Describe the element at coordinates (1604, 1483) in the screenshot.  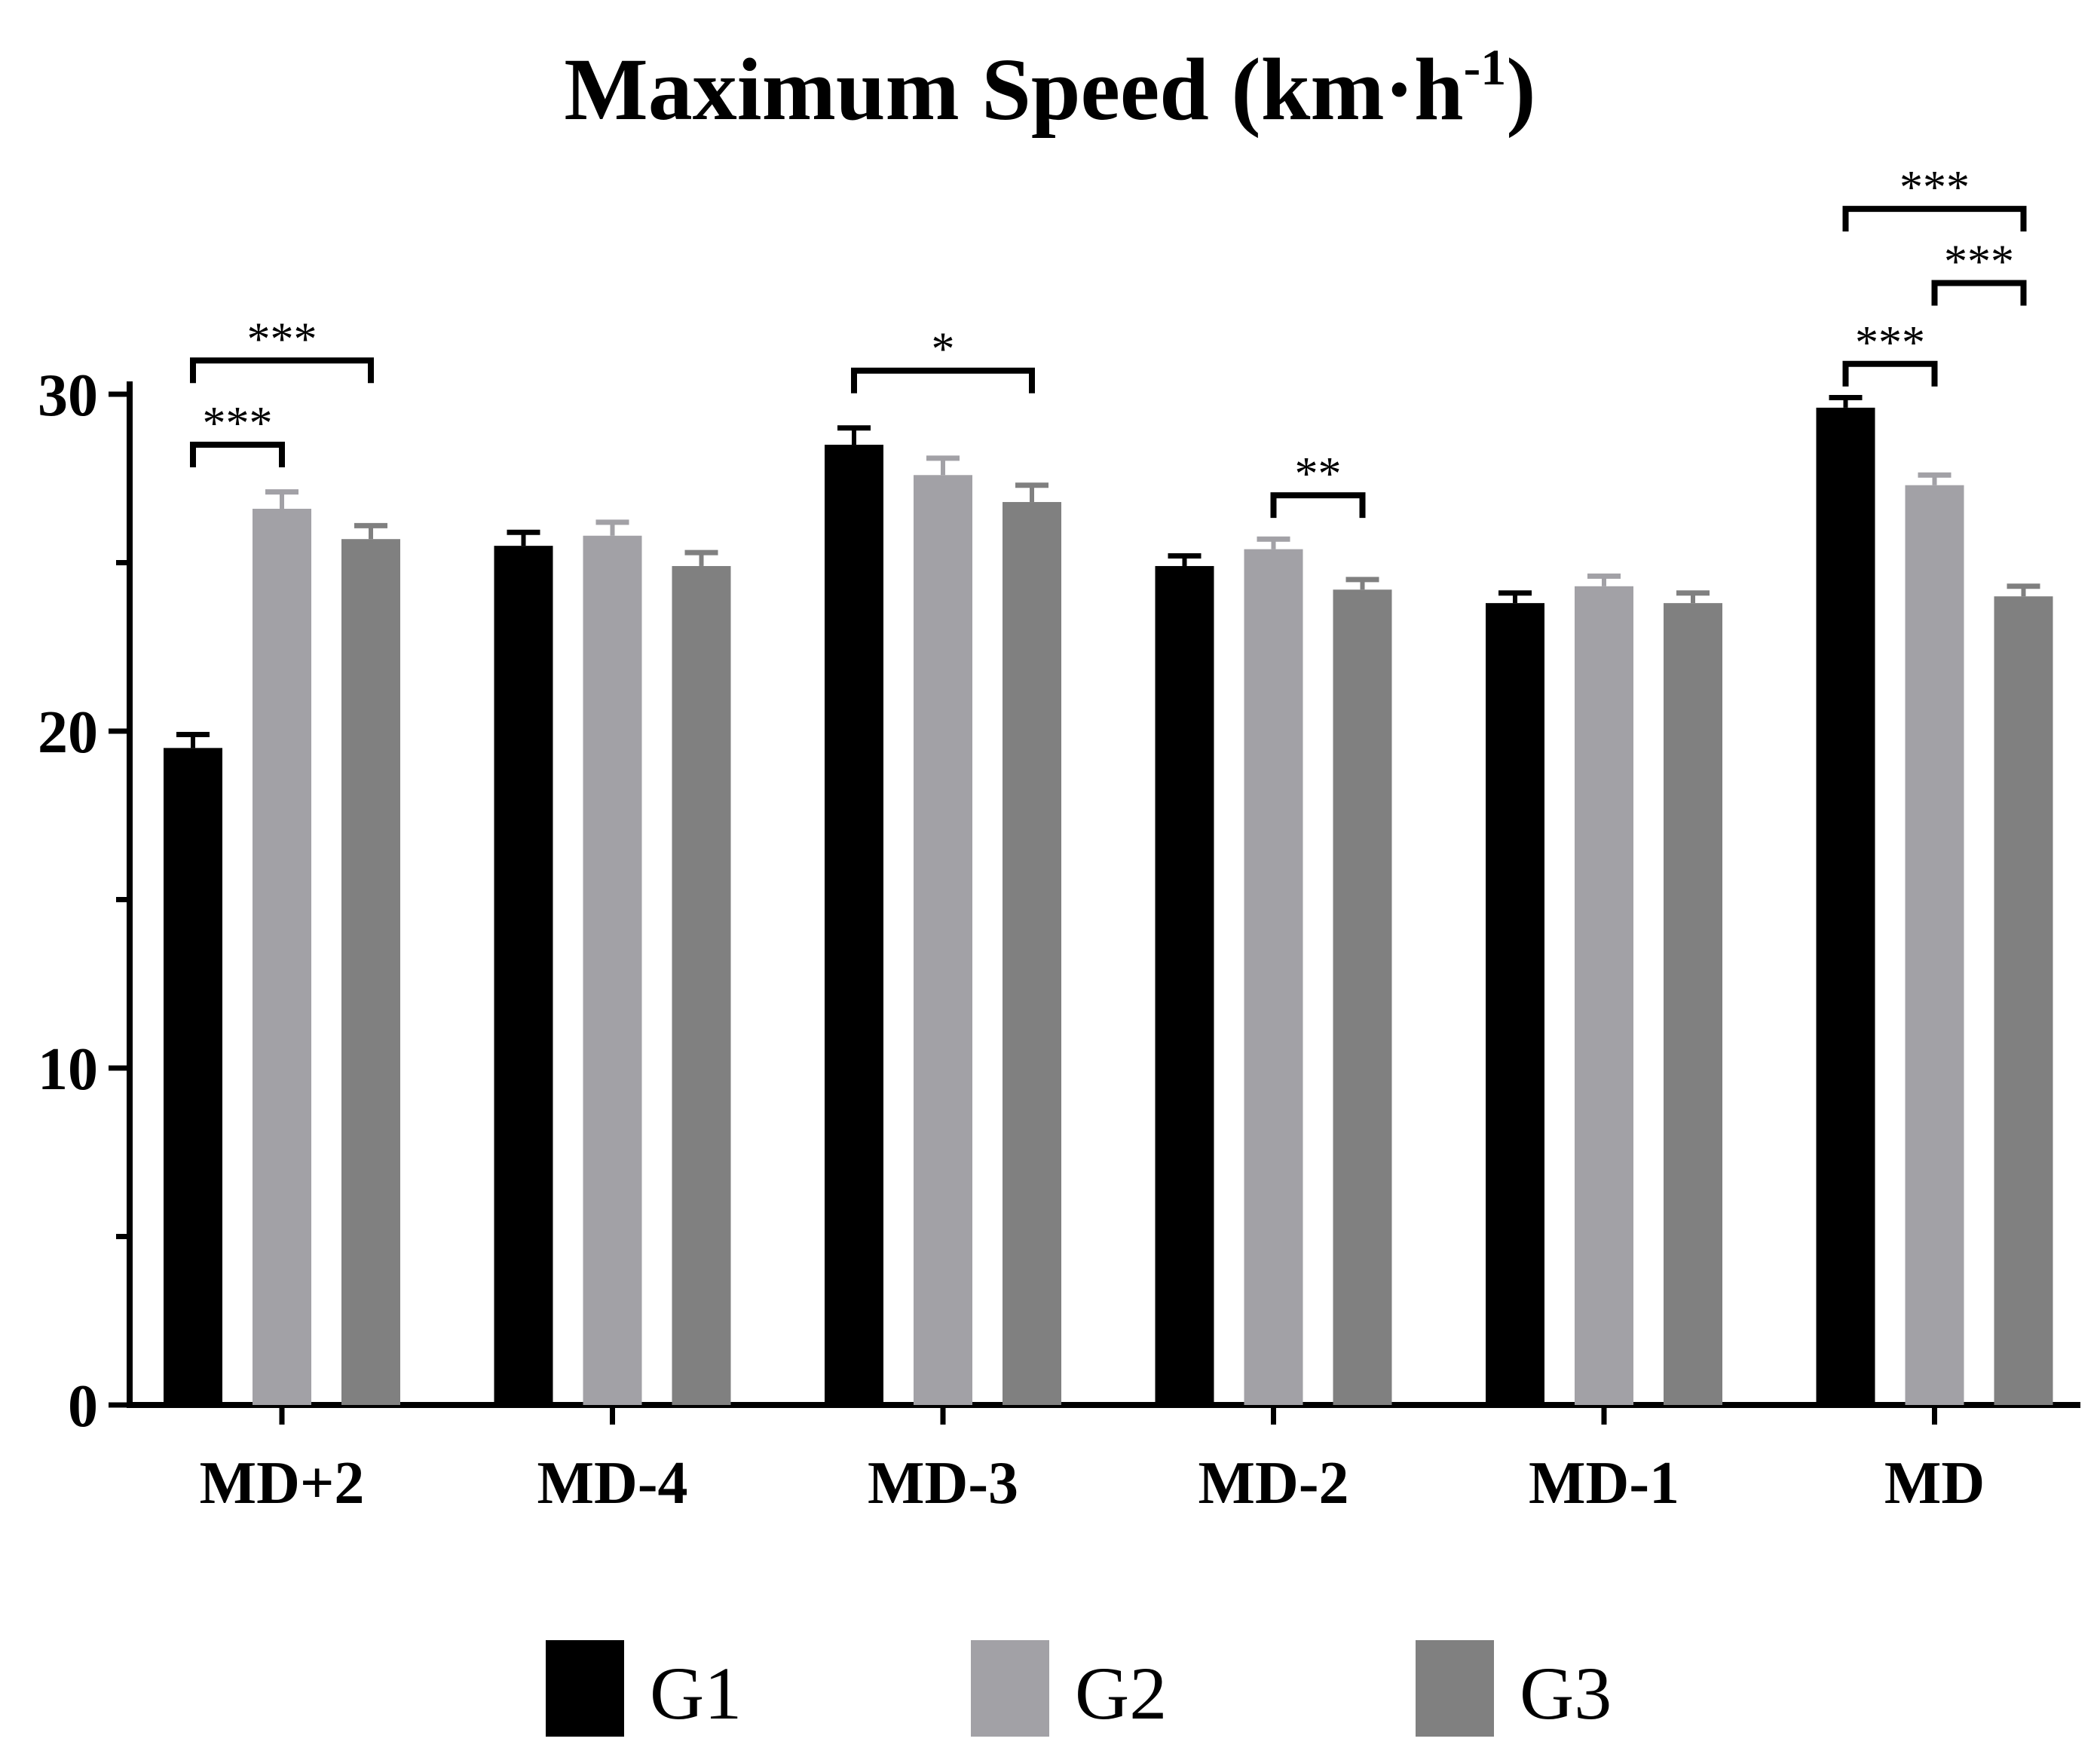
I see `x-tick-label: MD-1` at that location.